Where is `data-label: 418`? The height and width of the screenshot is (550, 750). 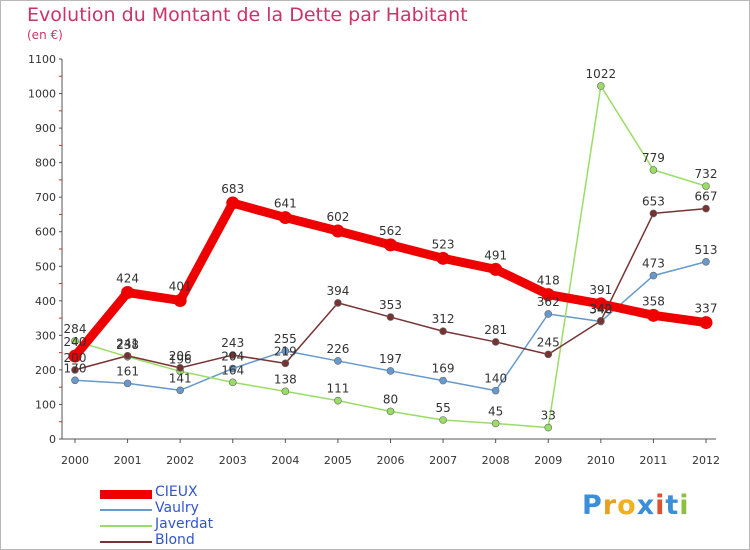
data-label: 418 is located at coordinates (548, 281).